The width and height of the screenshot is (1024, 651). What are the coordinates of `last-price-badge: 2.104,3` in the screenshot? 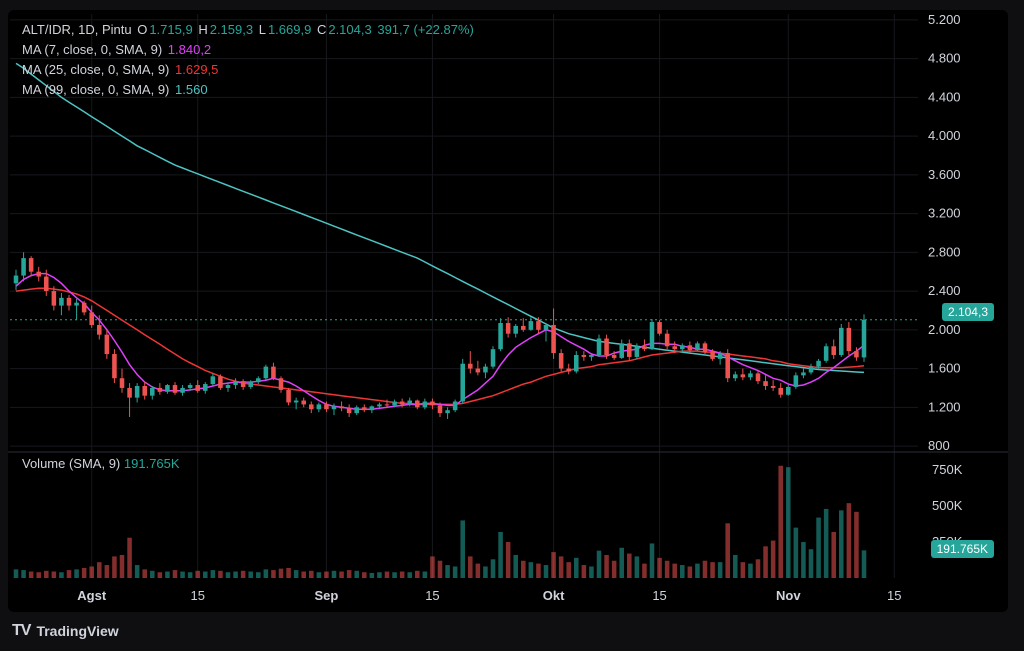 It's located at (967, 312).